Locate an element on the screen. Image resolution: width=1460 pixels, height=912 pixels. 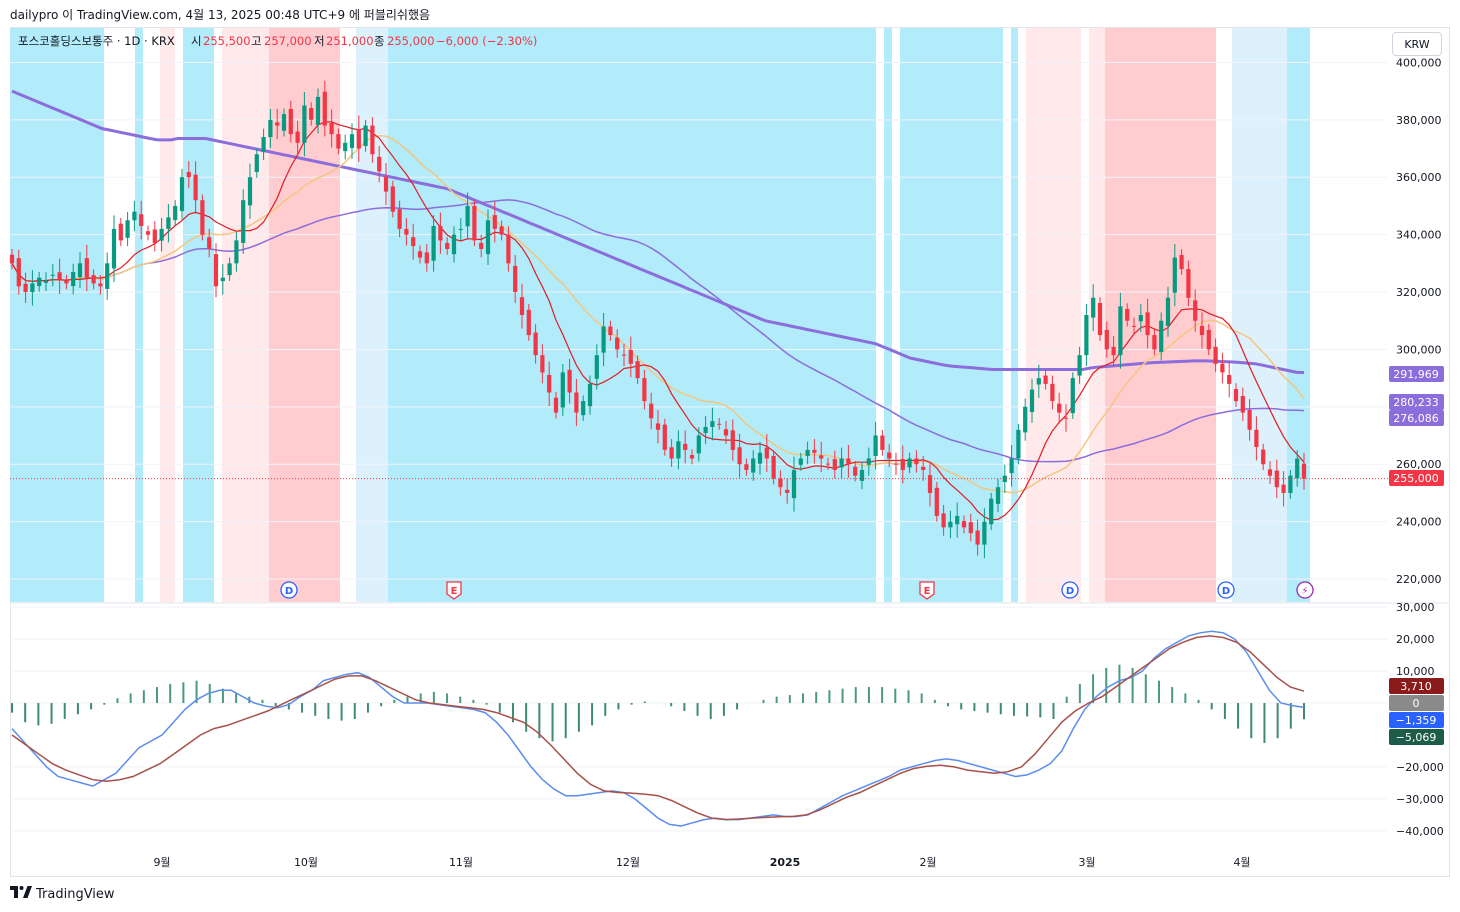
footer-brand-name: TradingView is located at coordinates (75, 894).